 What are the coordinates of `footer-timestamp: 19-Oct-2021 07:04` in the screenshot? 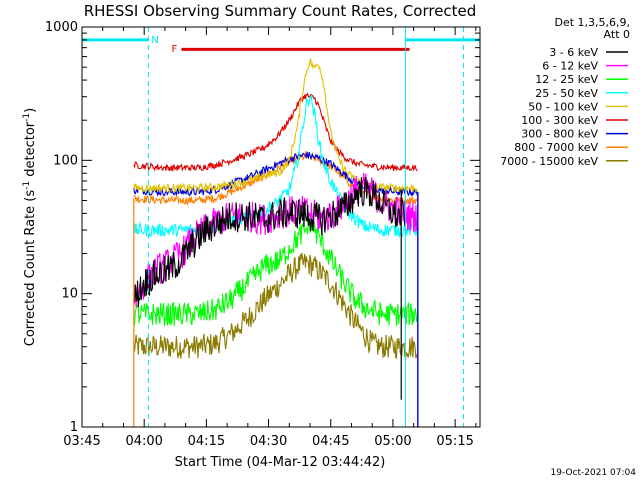 It's located at (594, 473).